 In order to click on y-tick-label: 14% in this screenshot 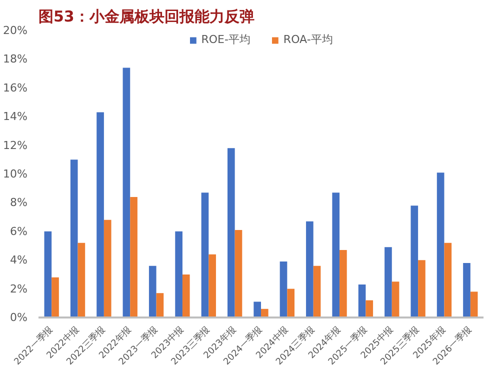, I will do `click(15, 117)`.